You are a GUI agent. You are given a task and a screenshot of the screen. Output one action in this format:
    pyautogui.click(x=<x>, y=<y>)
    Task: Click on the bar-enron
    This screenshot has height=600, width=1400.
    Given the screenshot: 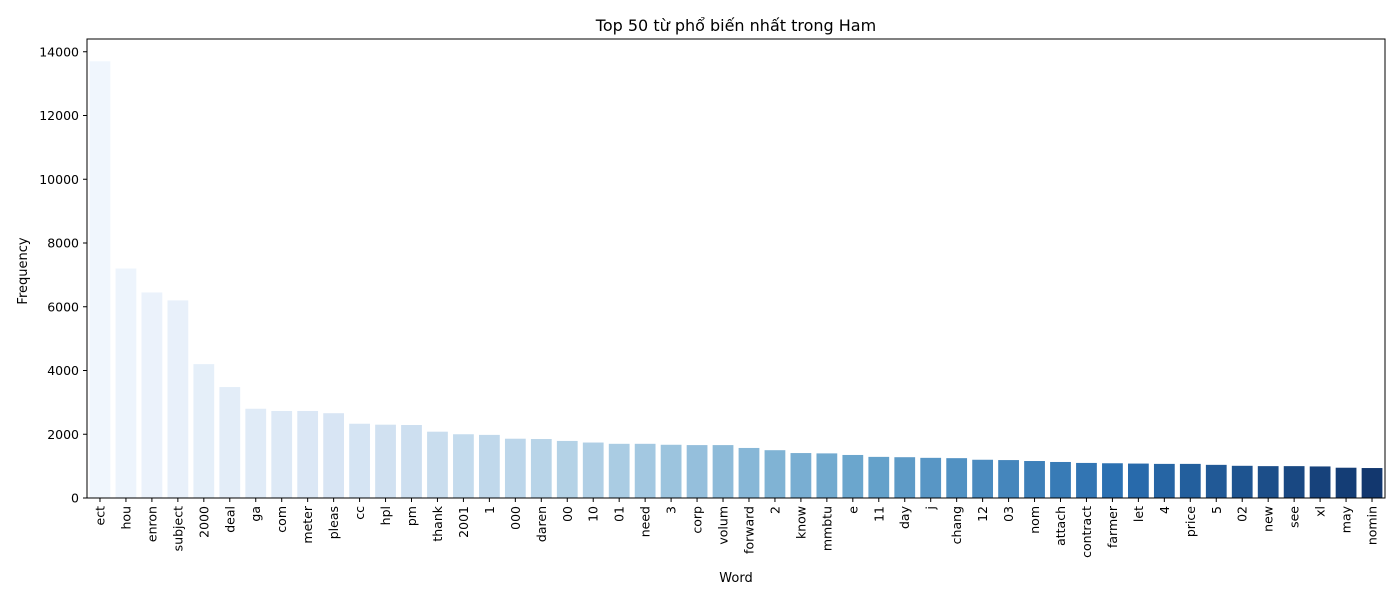 What is the action you would take?
    pyautogui.click(x=152, y=395)
    